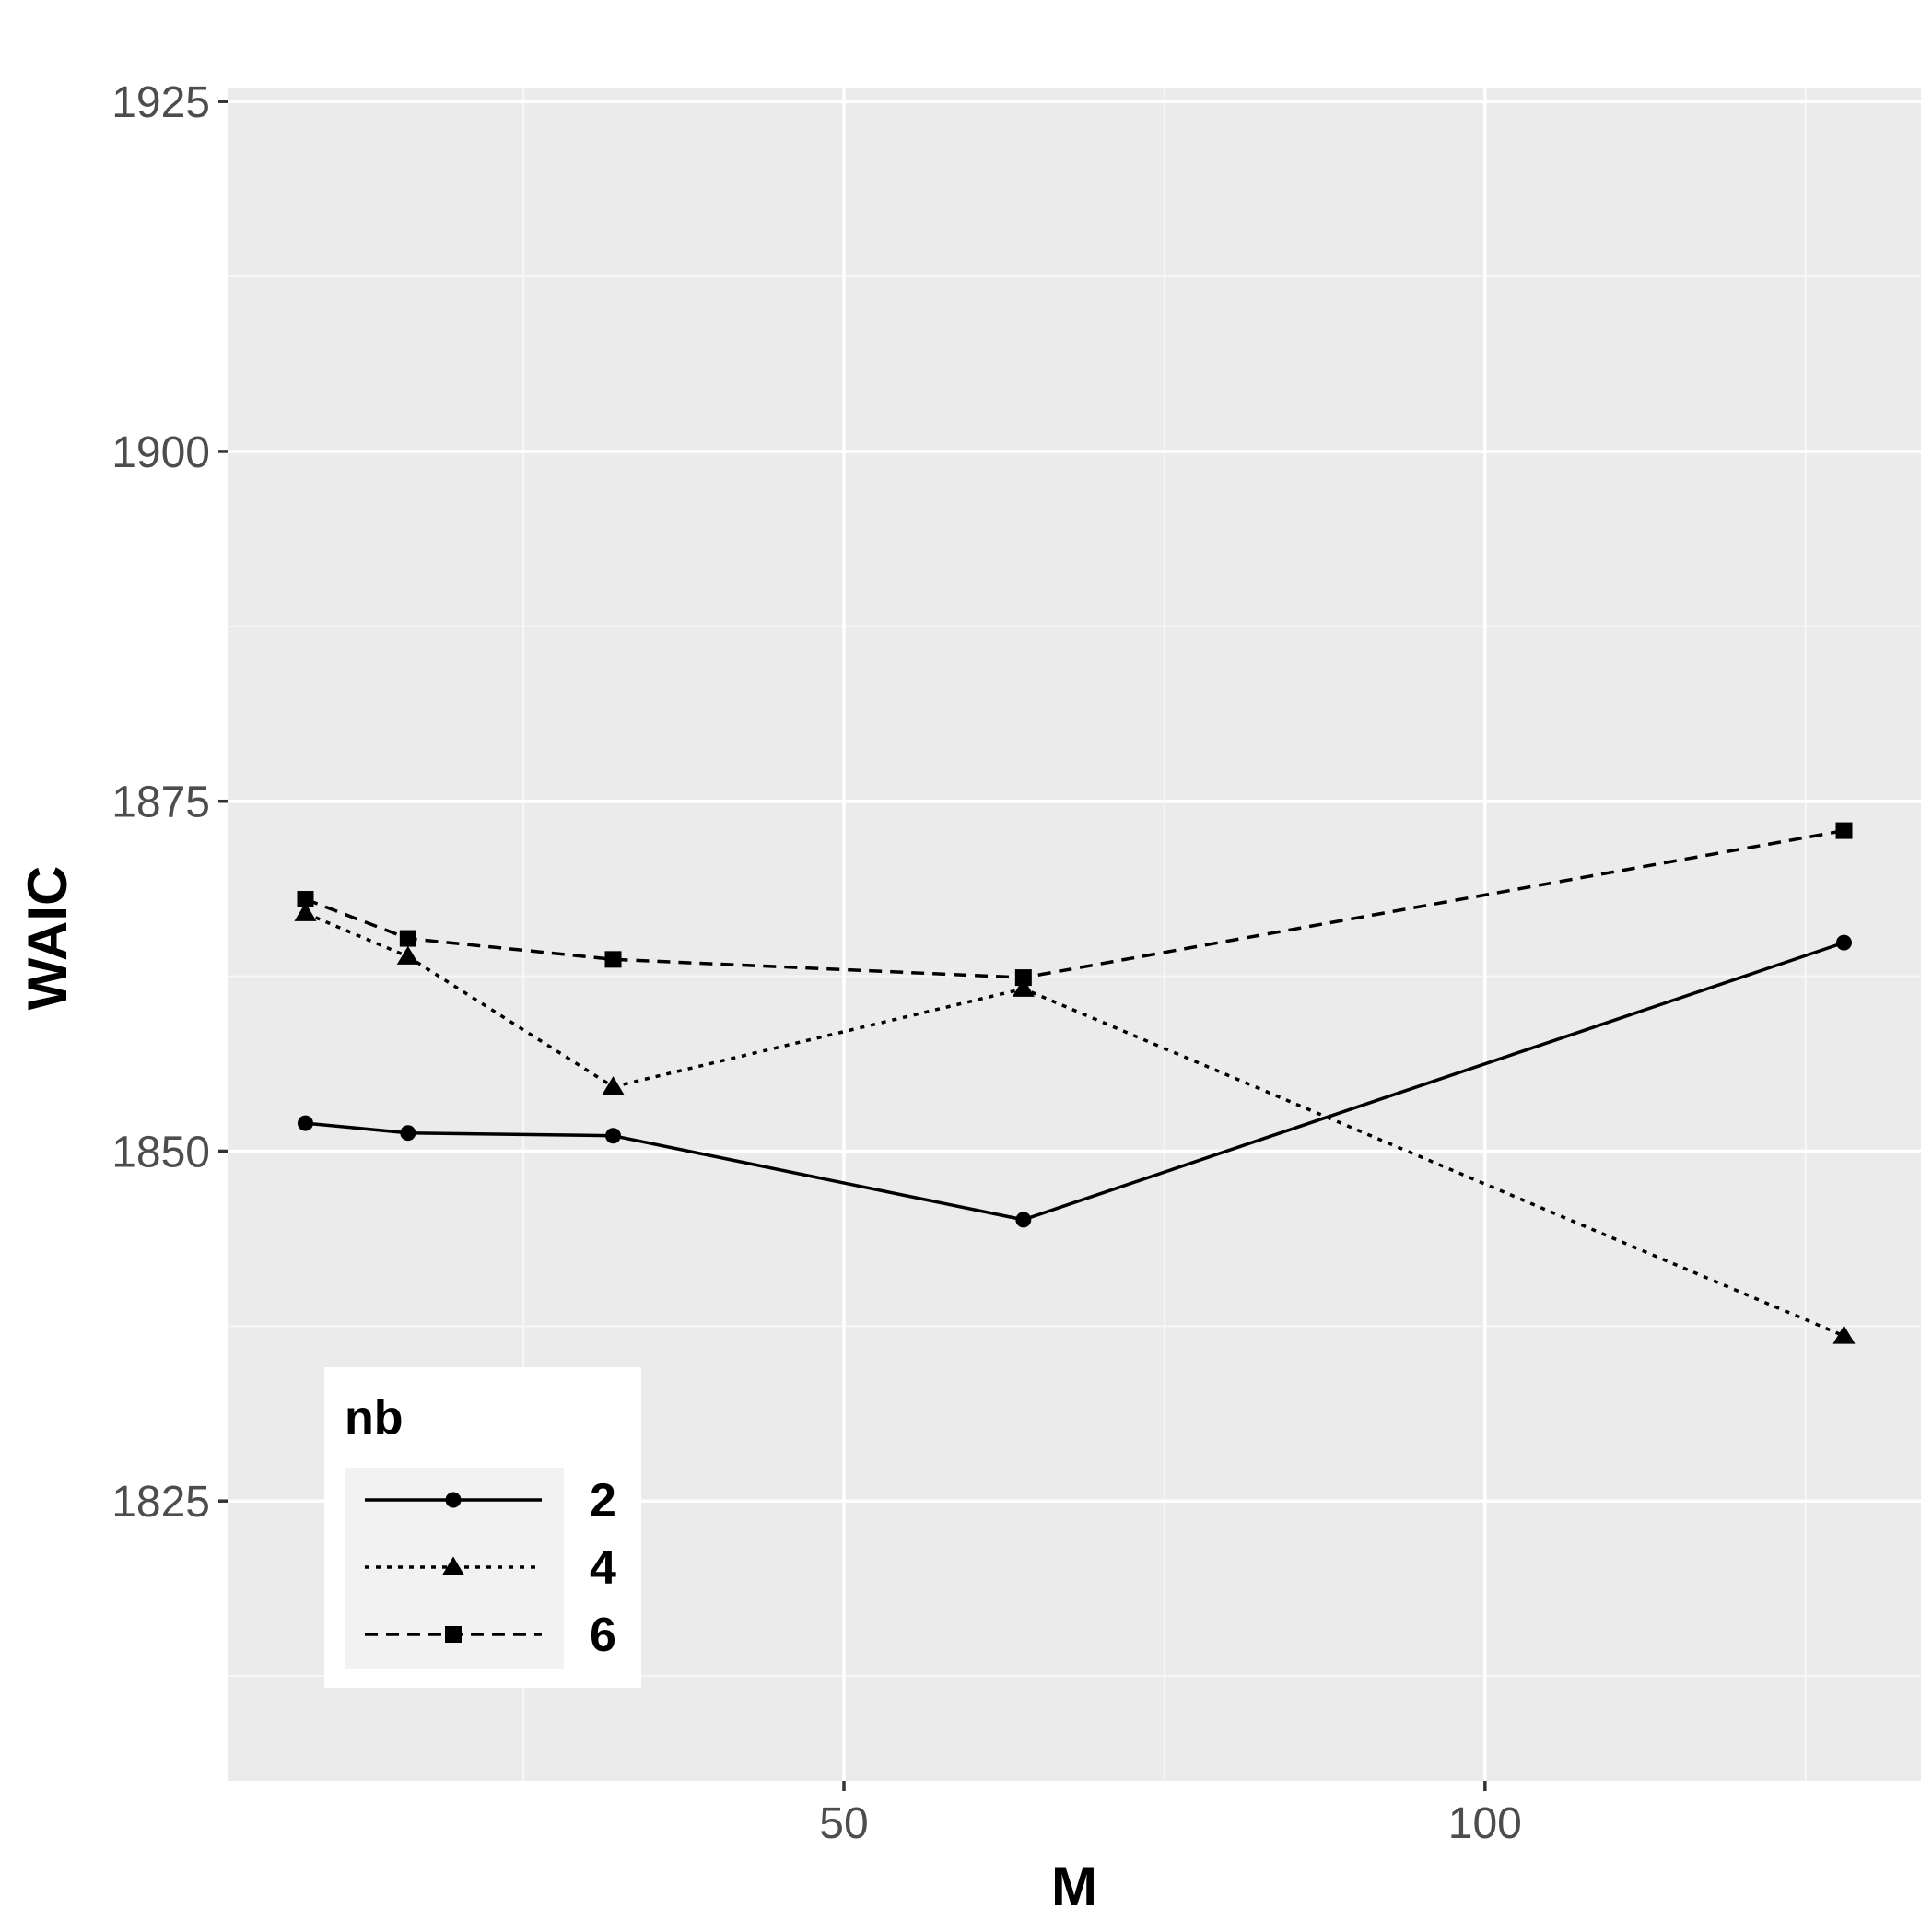 The height and width of the screenshot is (1932, 1932). Describe the element at coordinates (453, 1565) in the screenshot. I see `legend-key-triangle` at that location.